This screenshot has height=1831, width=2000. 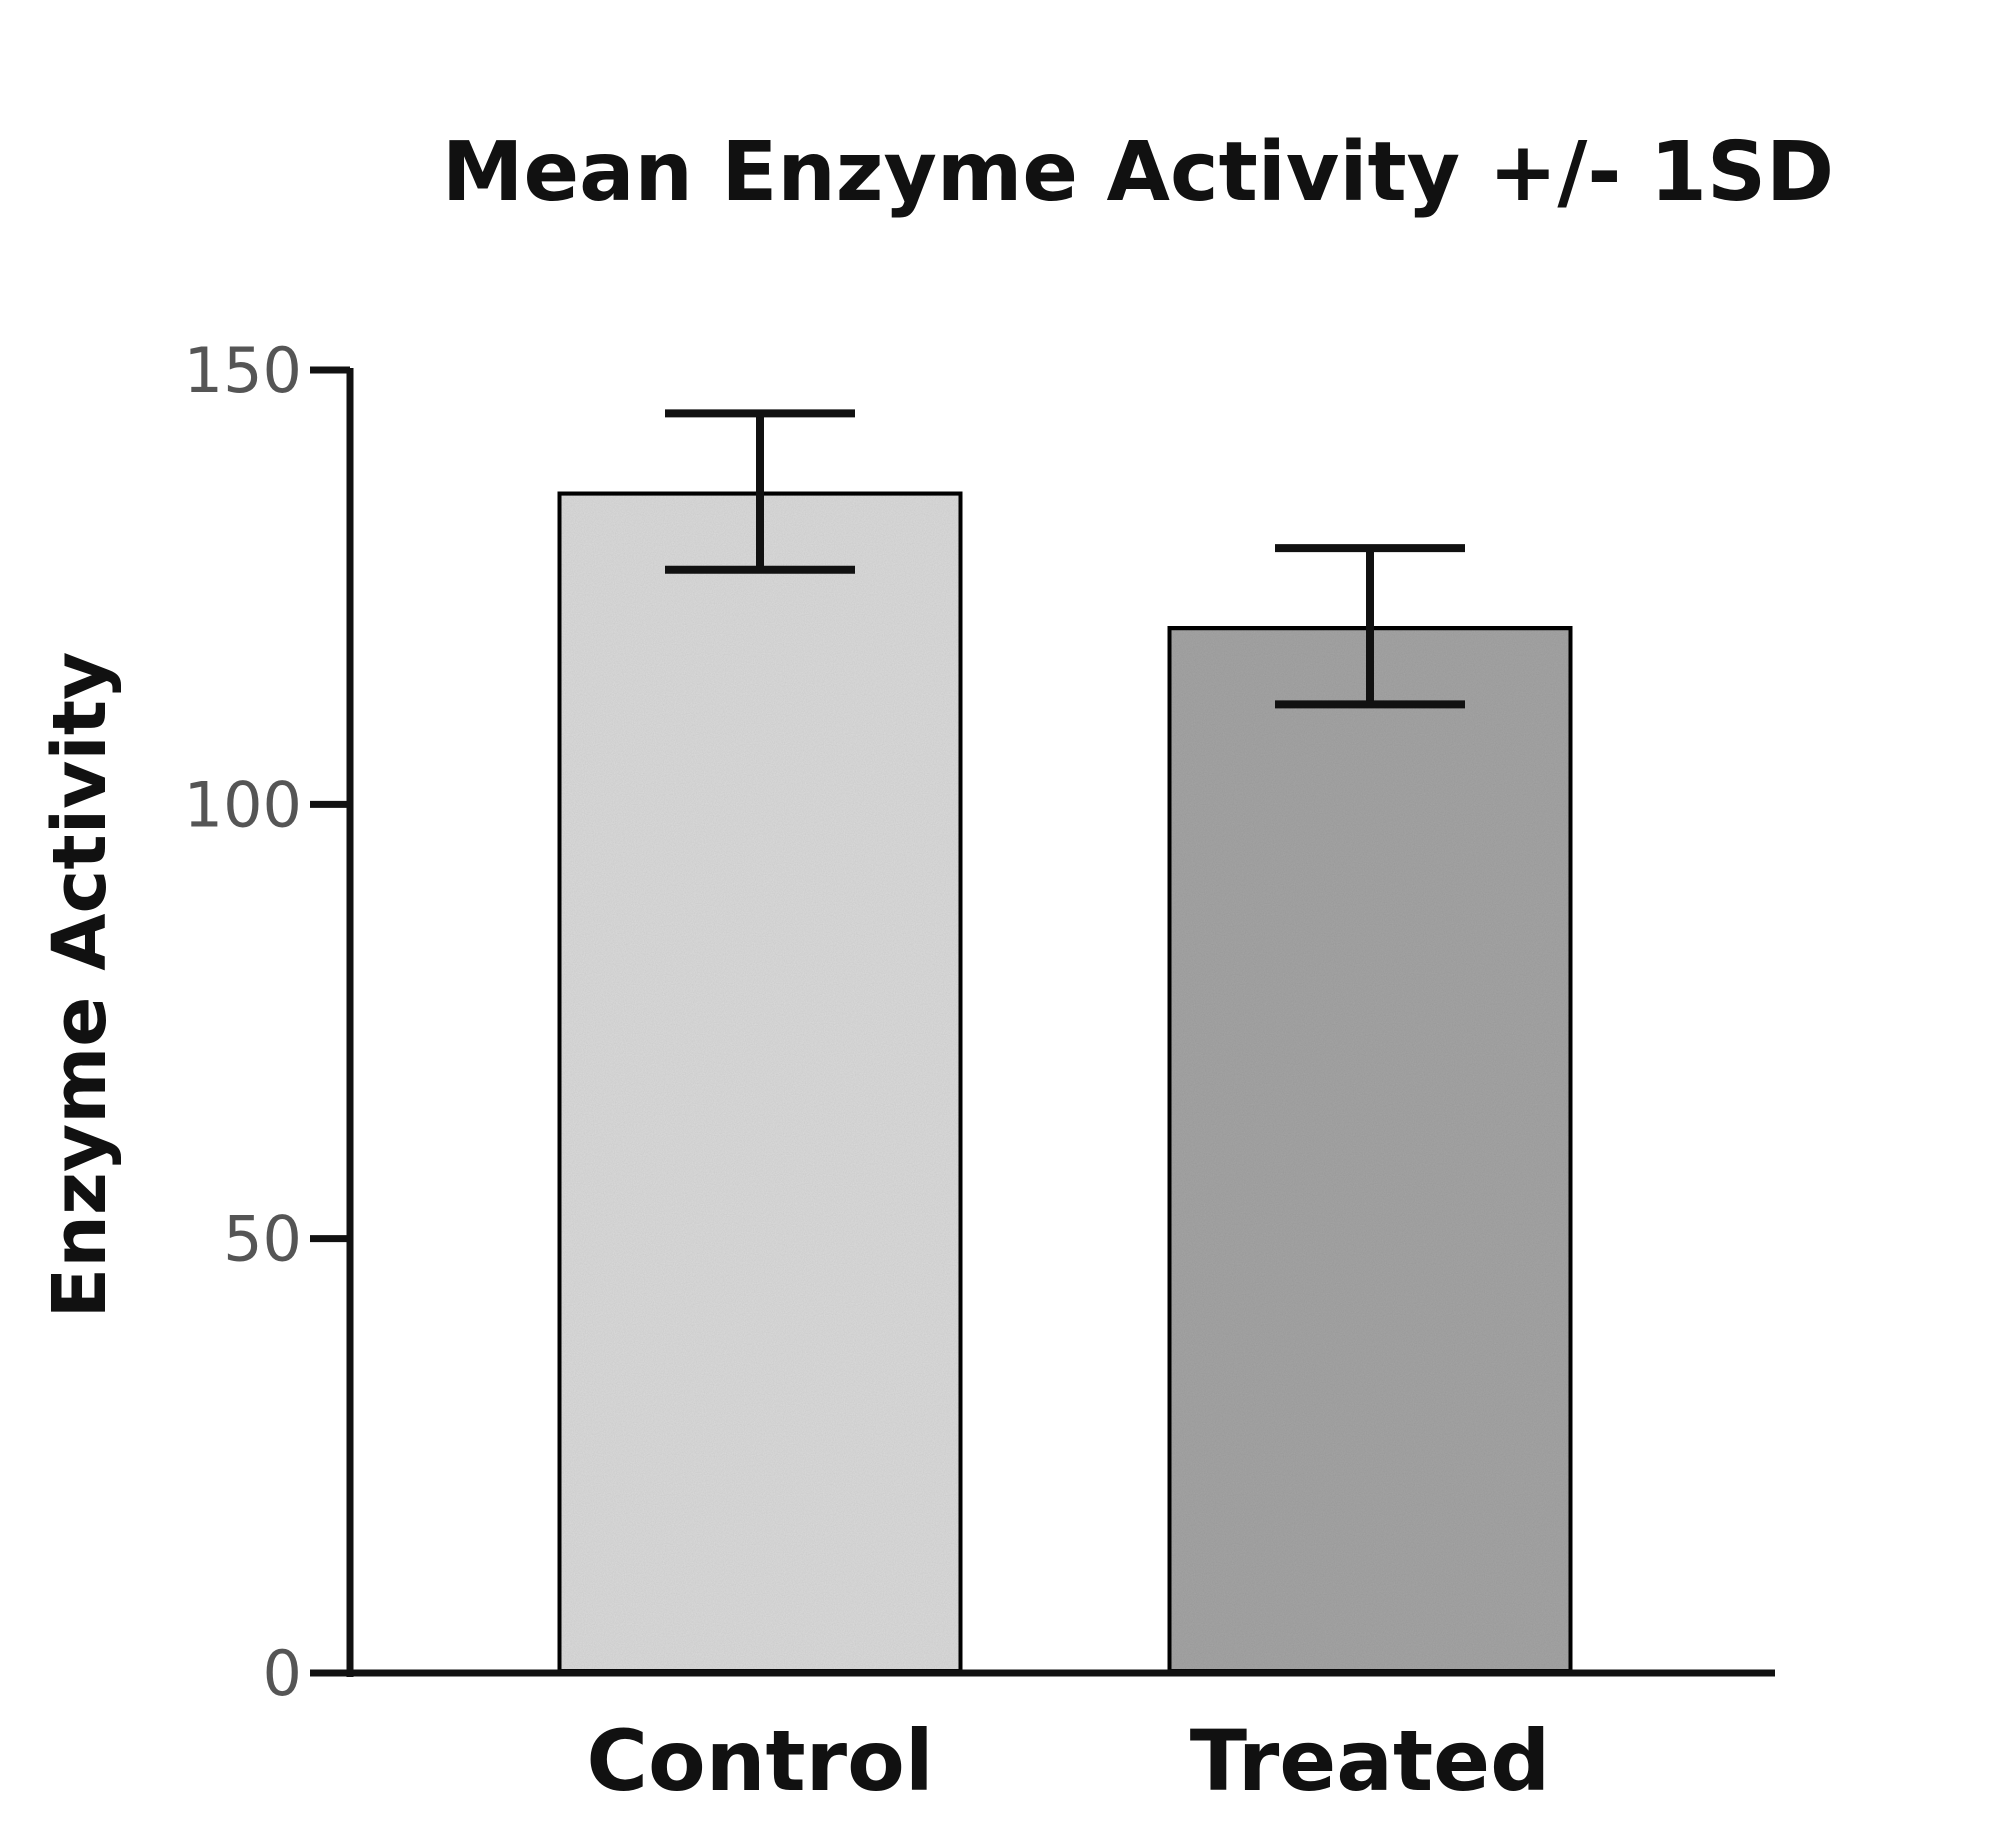 What do you see at coordinates (243, 804) in the screenshot?
I see `y-tick-label: 100` at bounding box center [243, 804].